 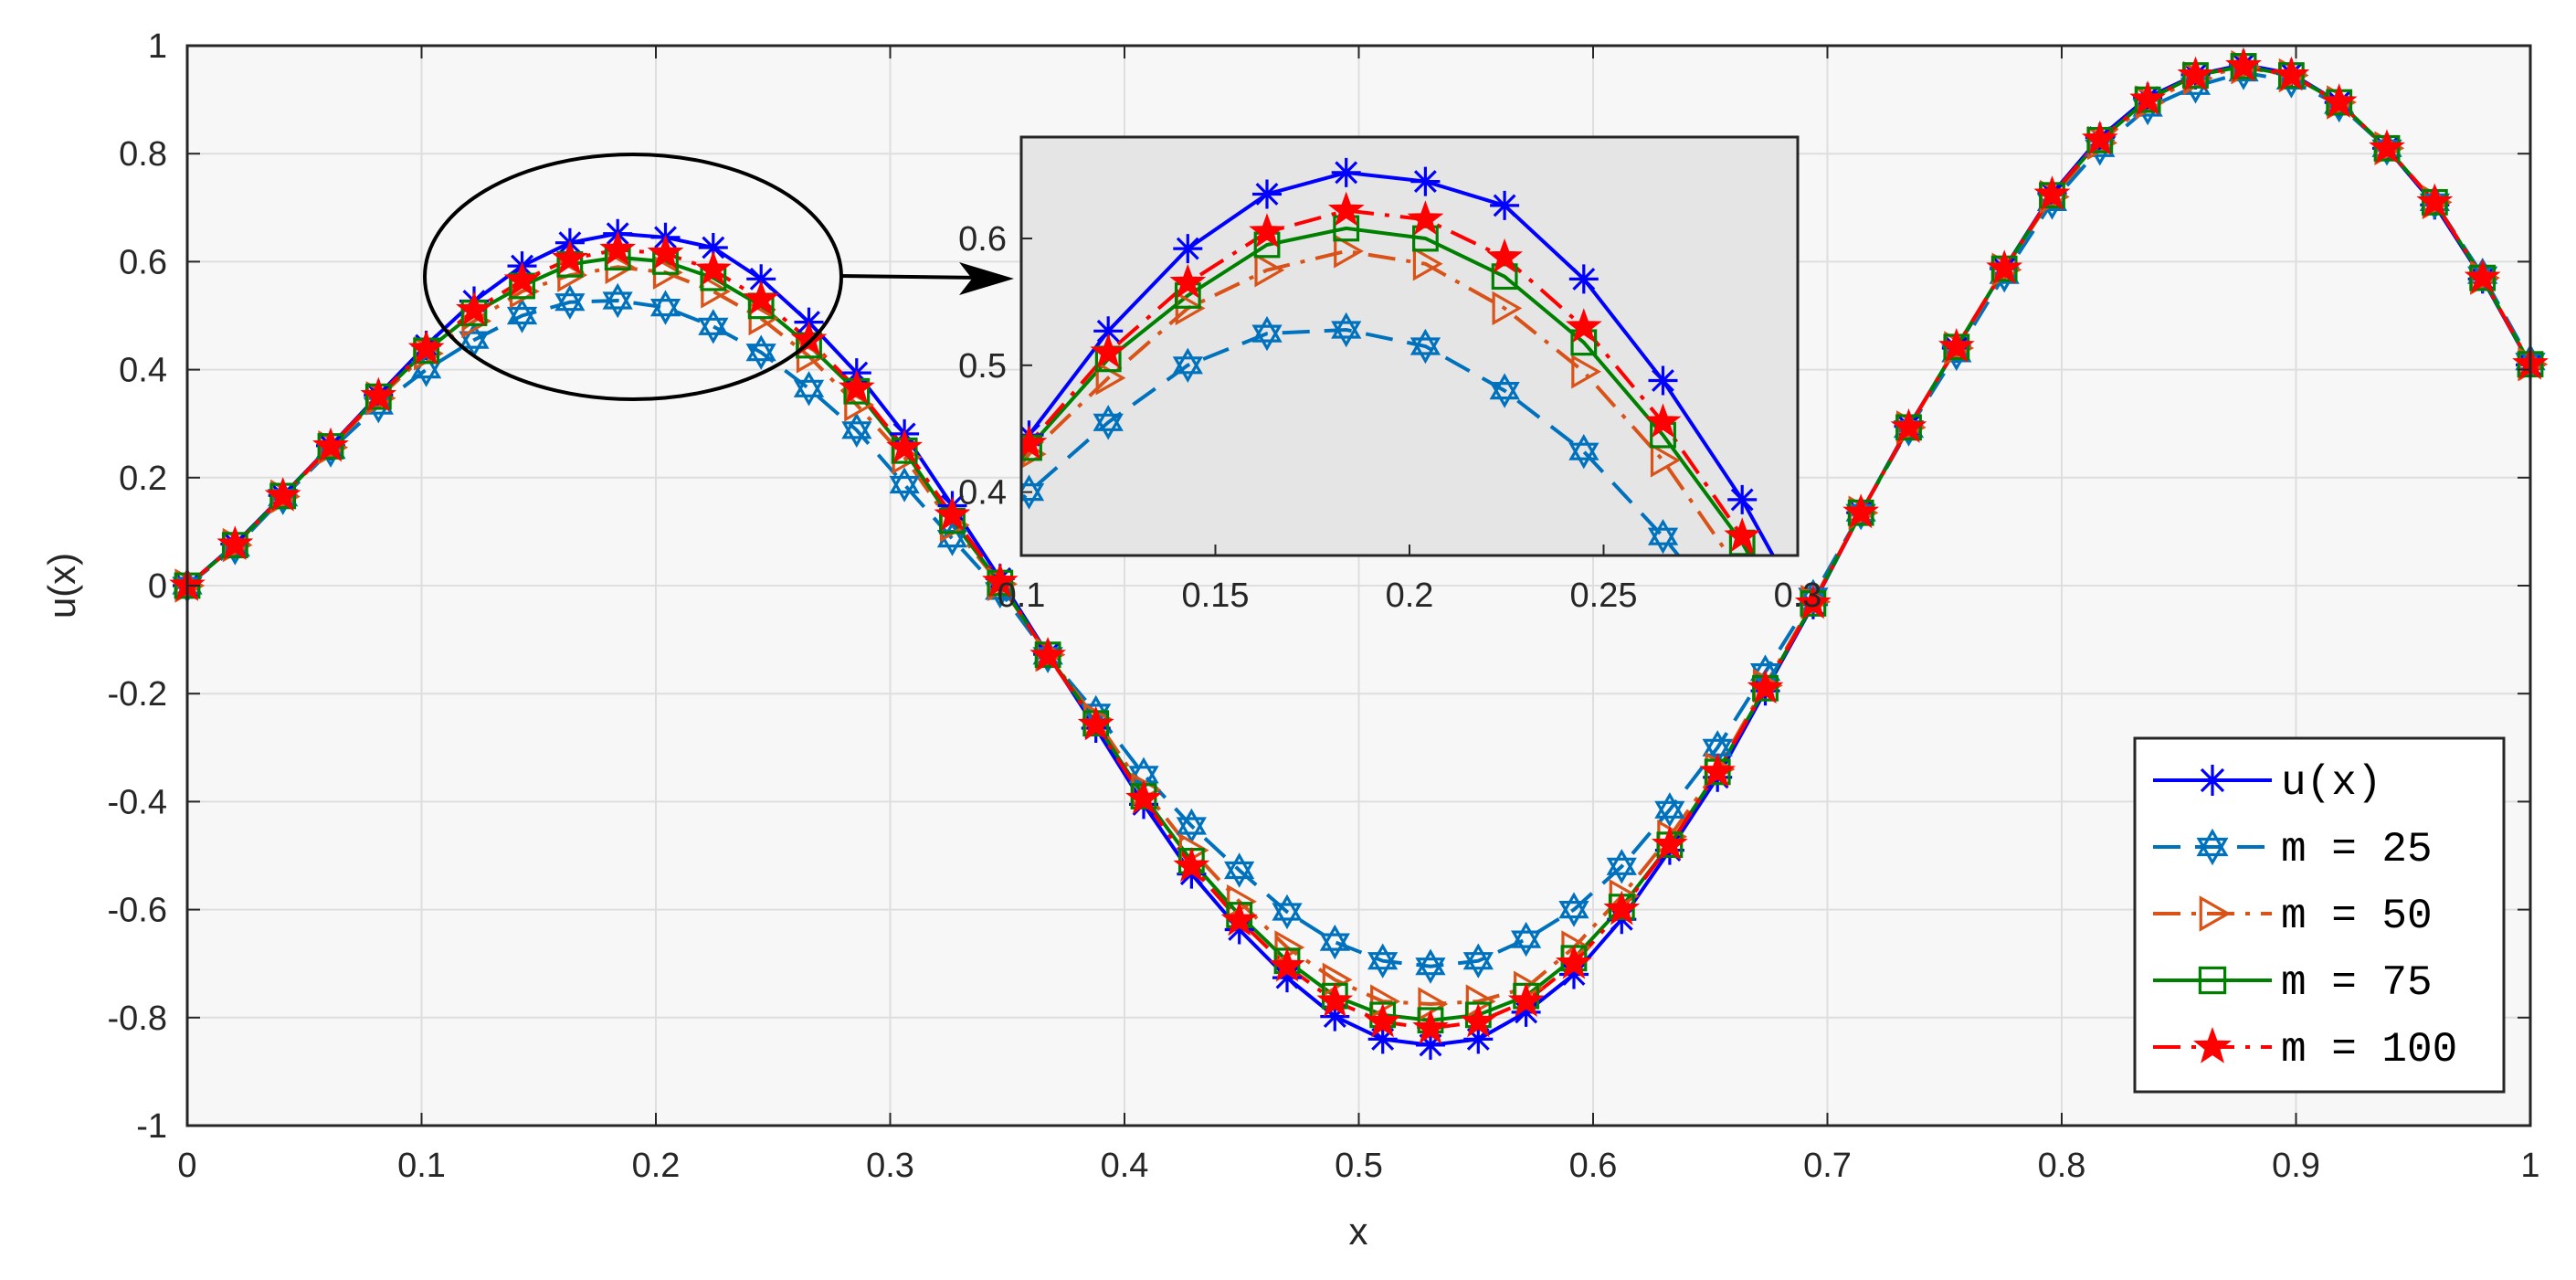 I want to click on legend-label: m = 75, so click(x=2357, y=983).